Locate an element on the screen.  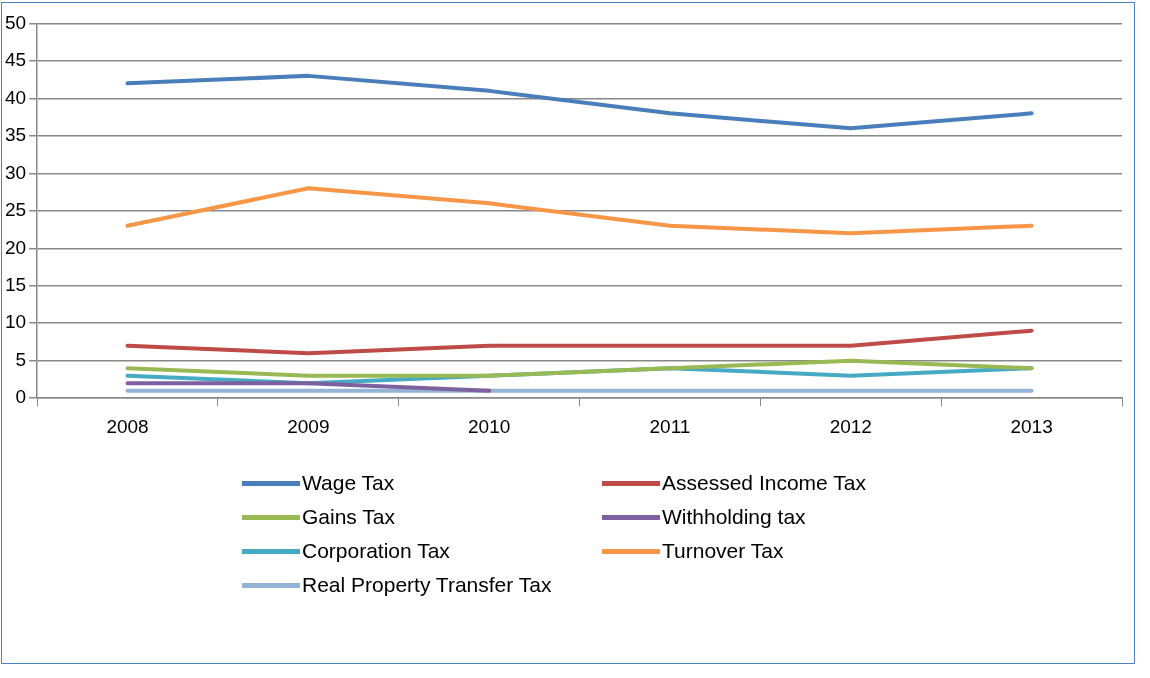
legend-label: Corporation Tax is located at coordinates (376, 551).